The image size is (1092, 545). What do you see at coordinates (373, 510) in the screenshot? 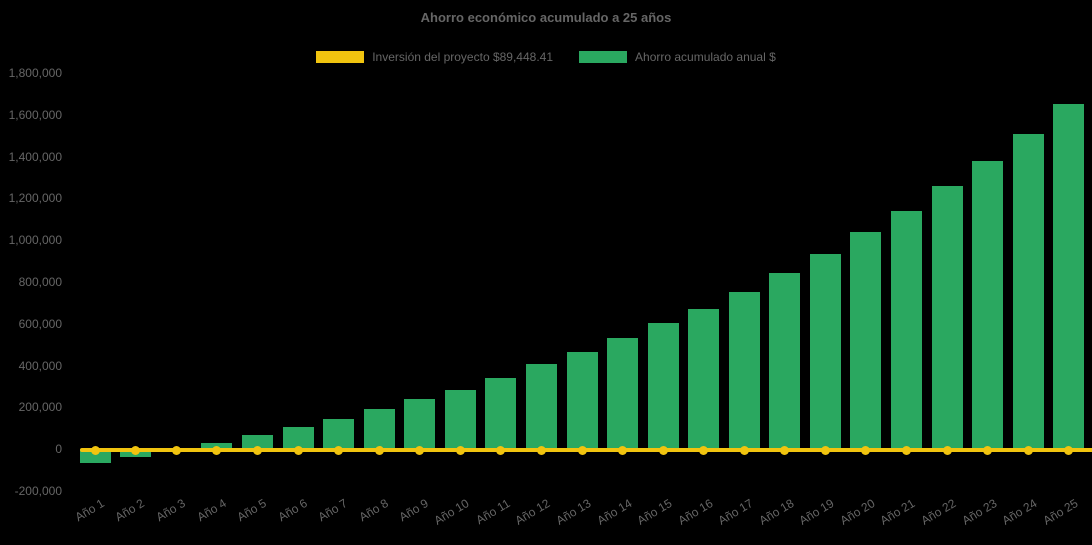
I see `x-tick-label: Año 8` at bounding box center [373, 510].